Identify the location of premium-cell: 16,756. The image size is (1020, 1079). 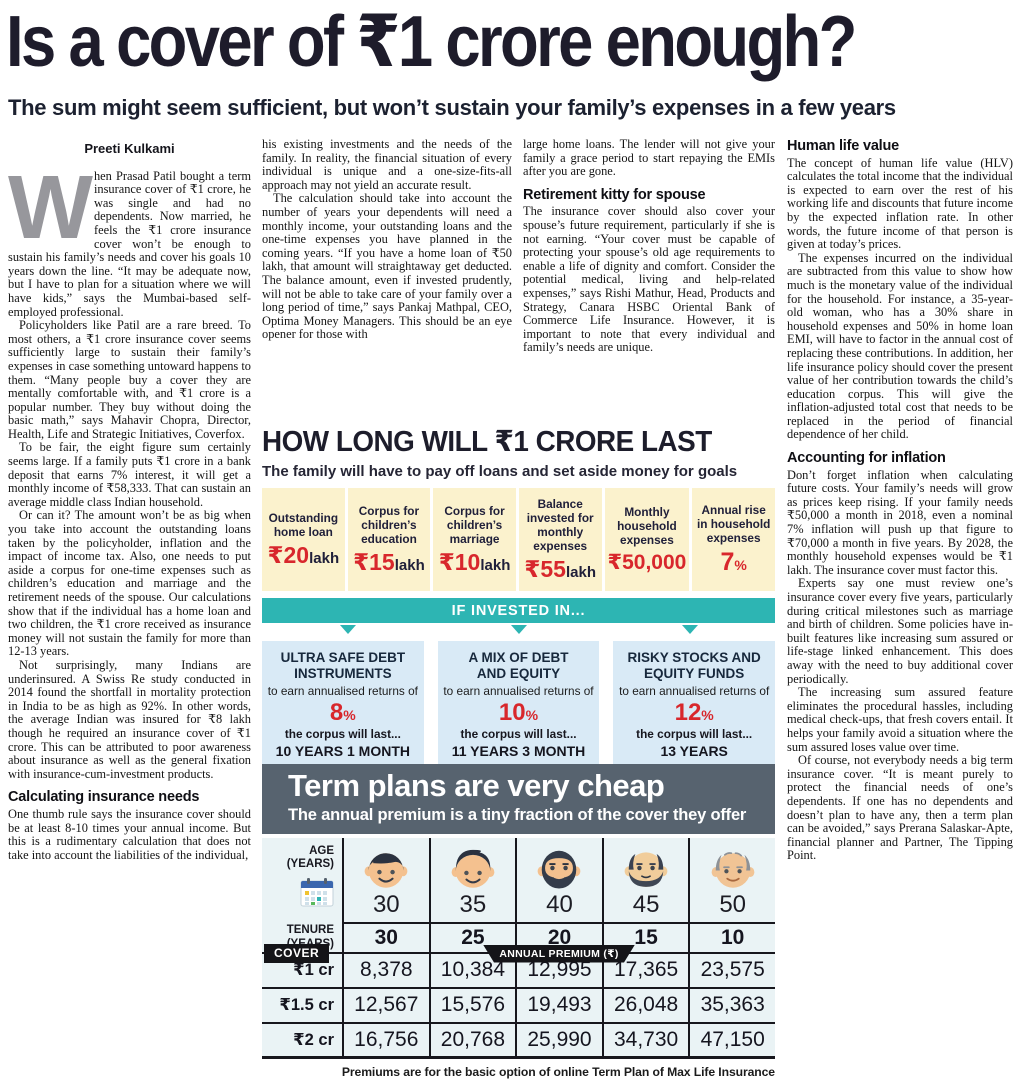
(385, 1039).